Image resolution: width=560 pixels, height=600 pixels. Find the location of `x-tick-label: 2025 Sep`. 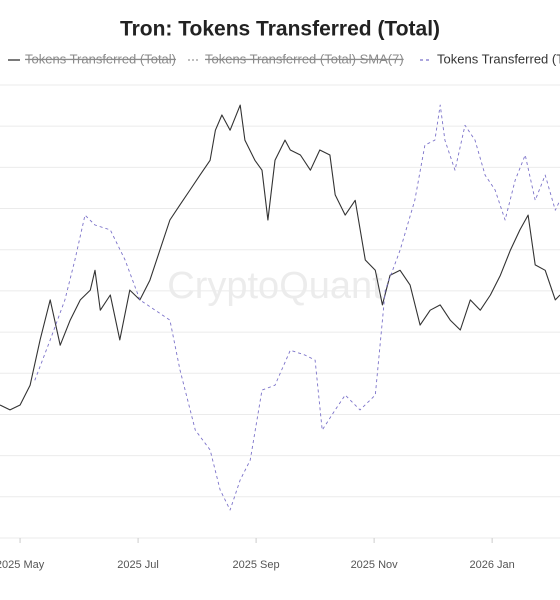

x-tick-label: 2025 Sep is located at coordinates (256, 565).